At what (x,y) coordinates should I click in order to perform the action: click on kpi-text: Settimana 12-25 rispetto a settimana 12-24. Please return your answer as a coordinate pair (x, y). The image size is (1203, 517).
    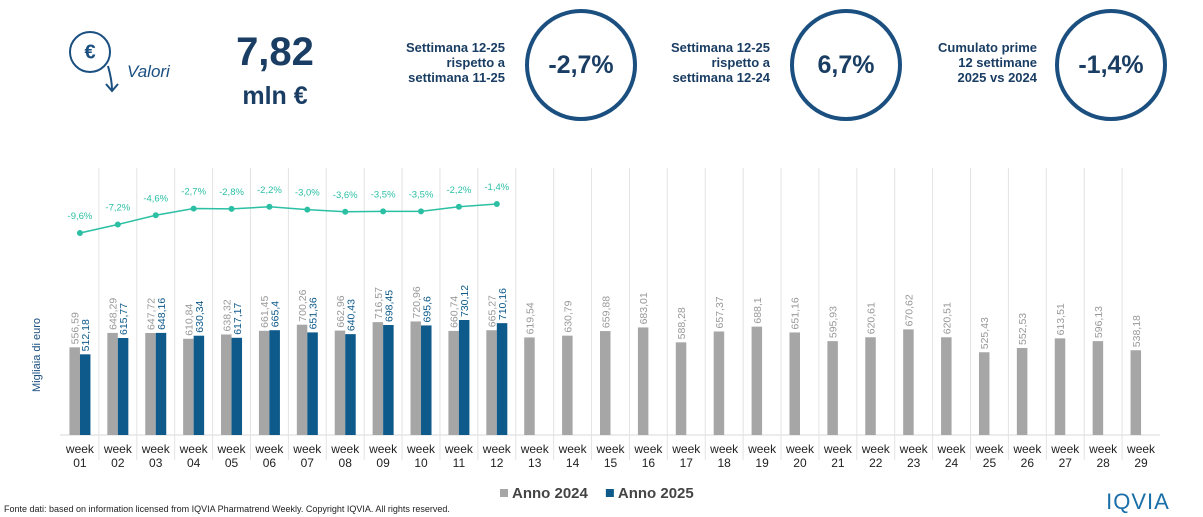
    Looking at the image, I should click on (707, 62).